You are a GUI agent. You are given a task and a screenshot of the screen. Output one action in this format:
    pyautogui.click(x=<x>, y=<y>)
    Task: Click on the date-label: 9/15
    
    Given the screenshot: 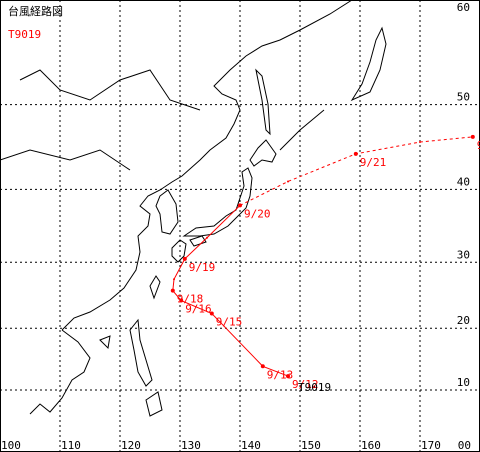 What is the action you would take?
    pyautogui.click(x=229, y=322)
    